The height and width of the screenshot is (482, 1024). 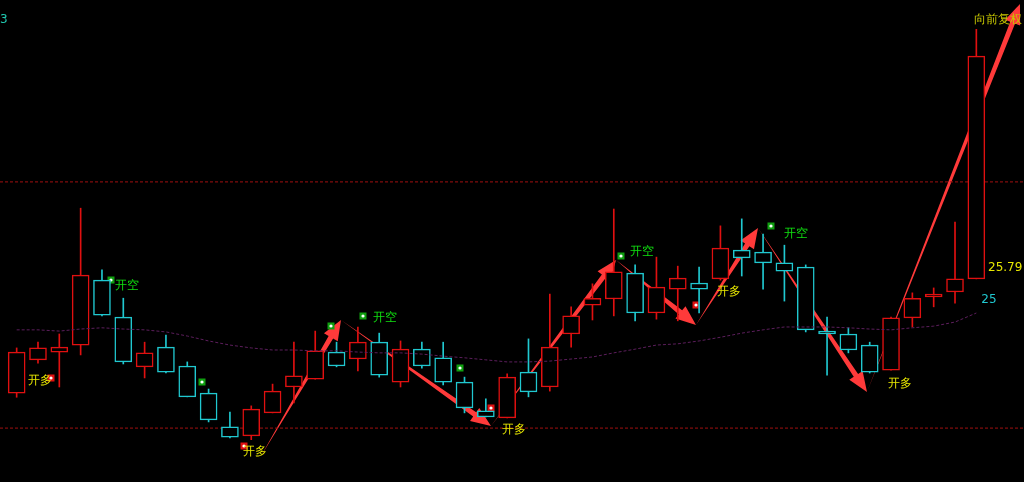 What do you see at coordinates (989, 299) in the screenshot?
I see `annotation: 25` at bounding box center [989, 299].